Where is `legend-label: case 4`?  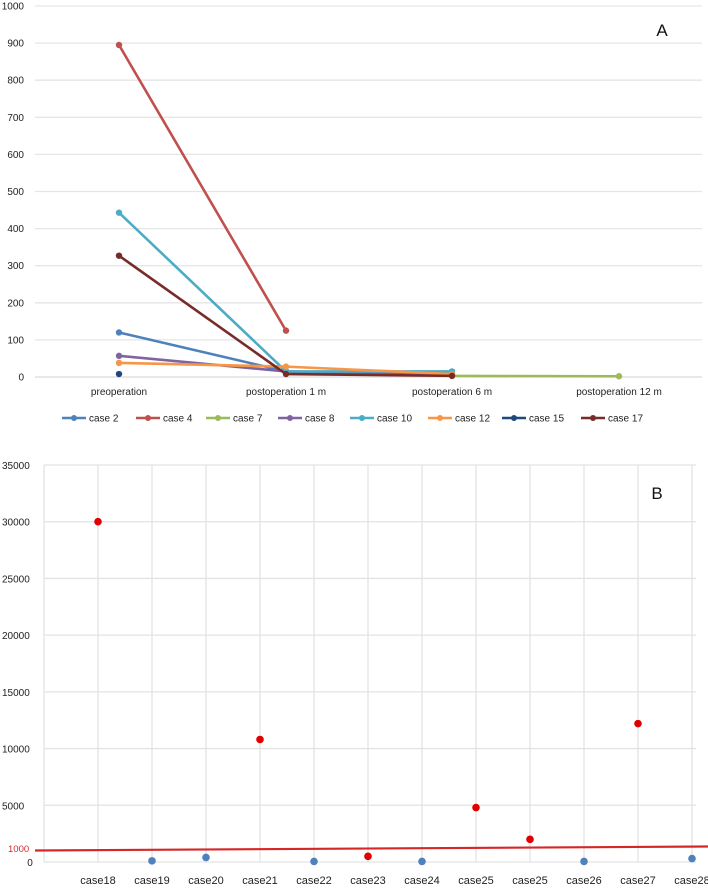 legend-label: case 4 is located at coordinates (178, 419).